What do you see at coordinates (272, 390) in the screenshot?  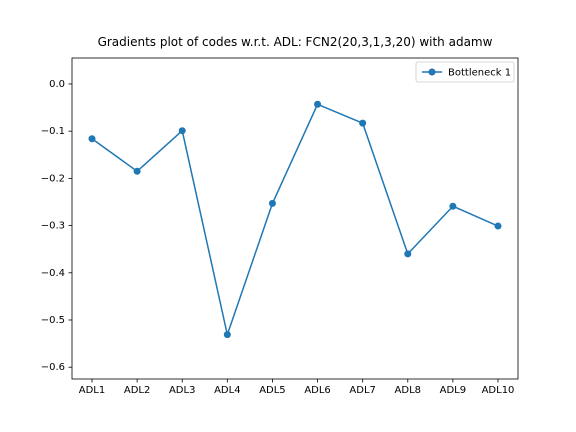 I see `x-tick-label: ADL5` at bounding box center [272, 390].